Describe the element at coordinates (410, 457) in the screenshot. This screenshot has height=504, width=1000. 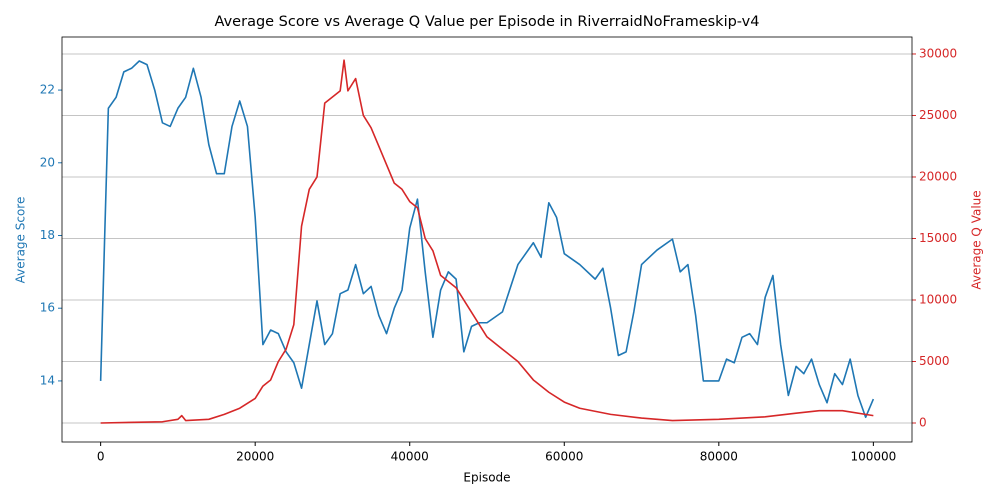
I see `x-tick-label: 40000` at that location.